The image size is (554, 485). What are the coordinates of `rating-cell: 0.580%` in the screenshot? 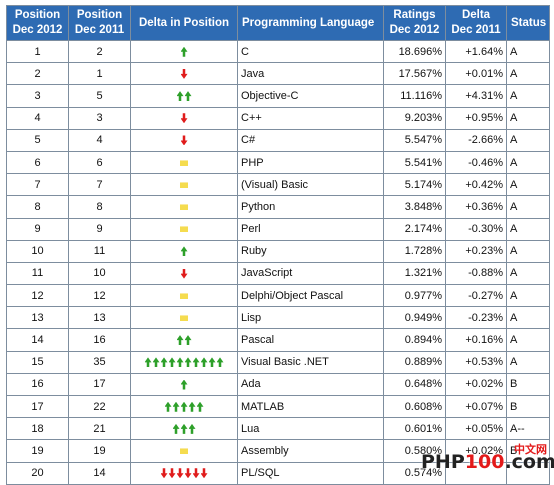 It's located at (414, 451).